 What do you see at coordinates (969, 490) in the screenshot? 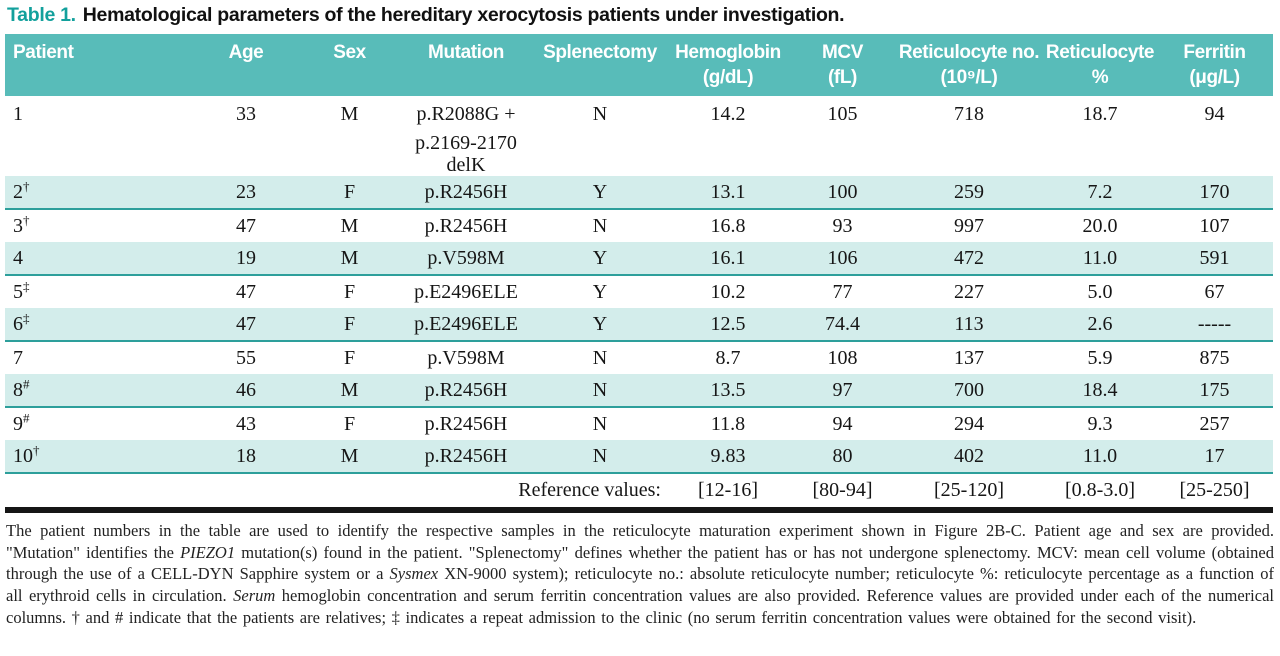
I see `reference-retic_no-cell: [25-120]` at bounding box center [969, 490].